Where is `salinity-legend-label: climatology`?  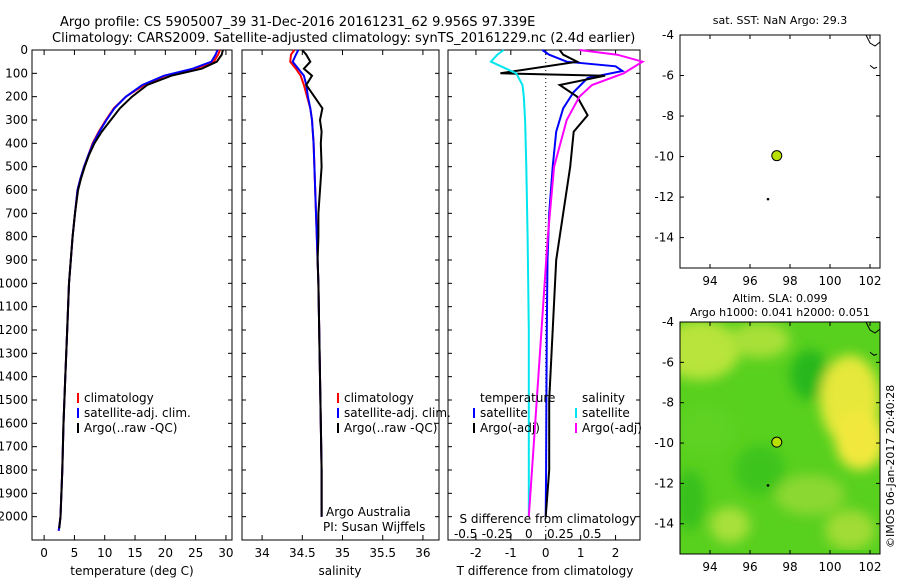
salinity-legend-label: climatology is located at coordinates (379, 398).